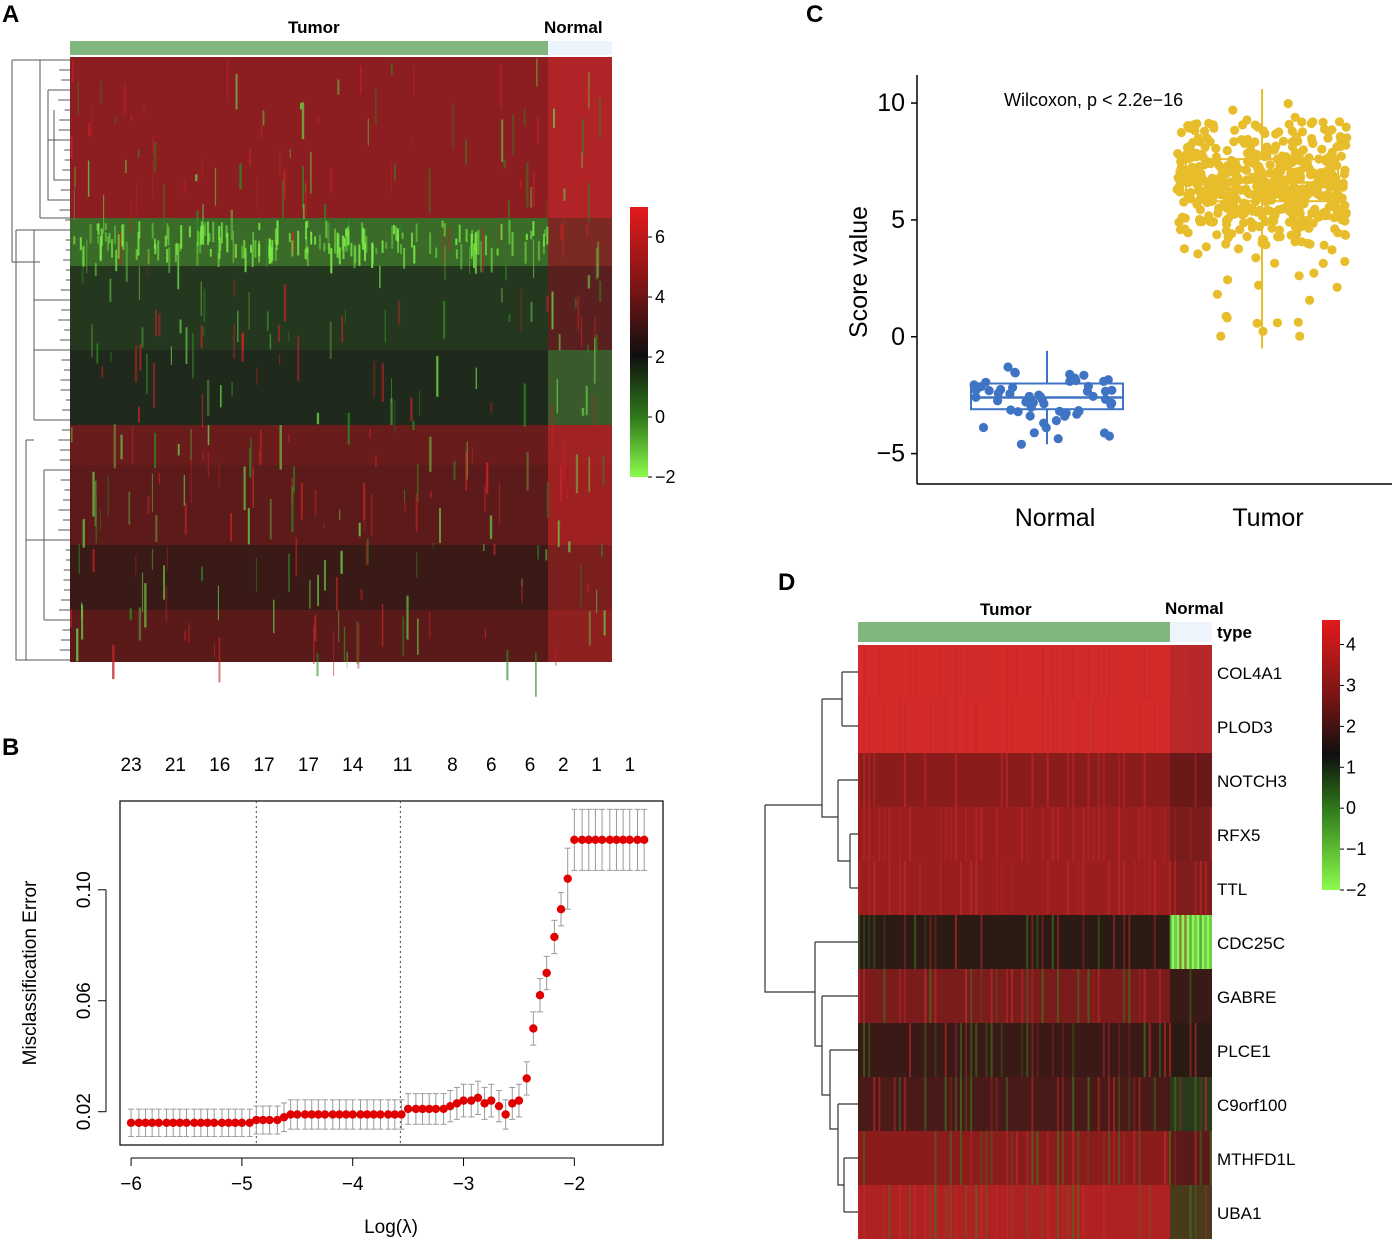  I want to click on plot-c-y-ticks: 10 5 0 −5, so click(896, 278).